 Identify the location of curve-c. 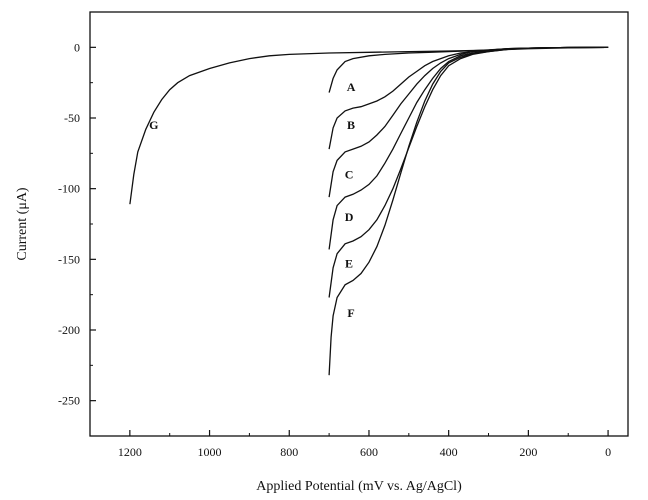
(468, 122).